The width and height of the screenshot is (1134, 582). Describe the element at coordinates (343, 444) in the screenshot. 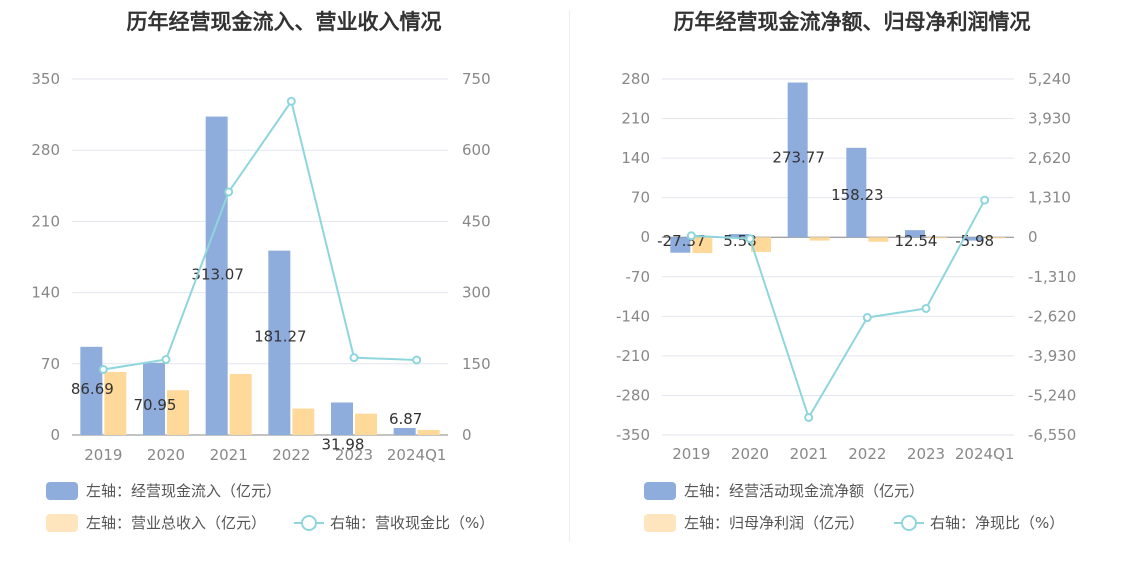

I see `data-label: 31.98` at that location.